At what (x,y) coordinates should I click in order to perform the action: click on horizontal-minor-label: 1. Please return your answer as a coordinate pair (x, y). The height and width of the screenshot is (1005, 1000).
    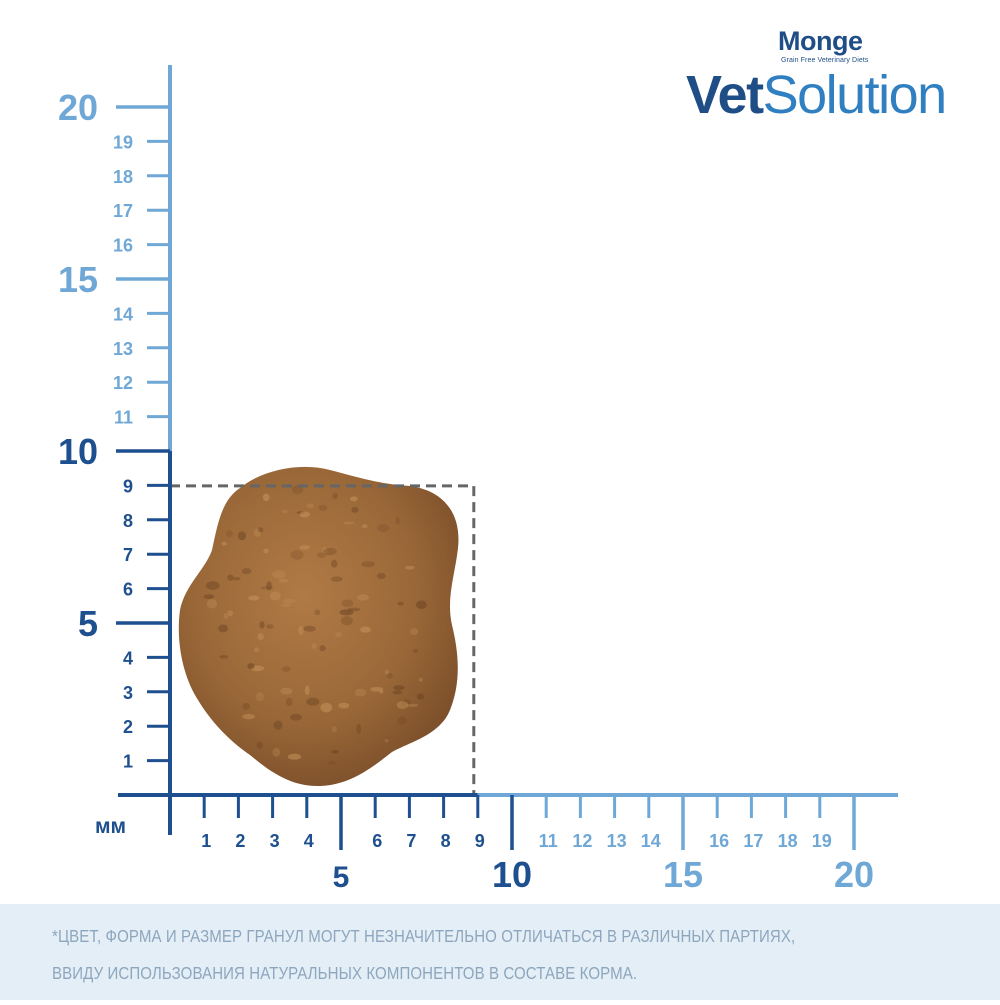
    Looking at the image, I should click on (206, 841).